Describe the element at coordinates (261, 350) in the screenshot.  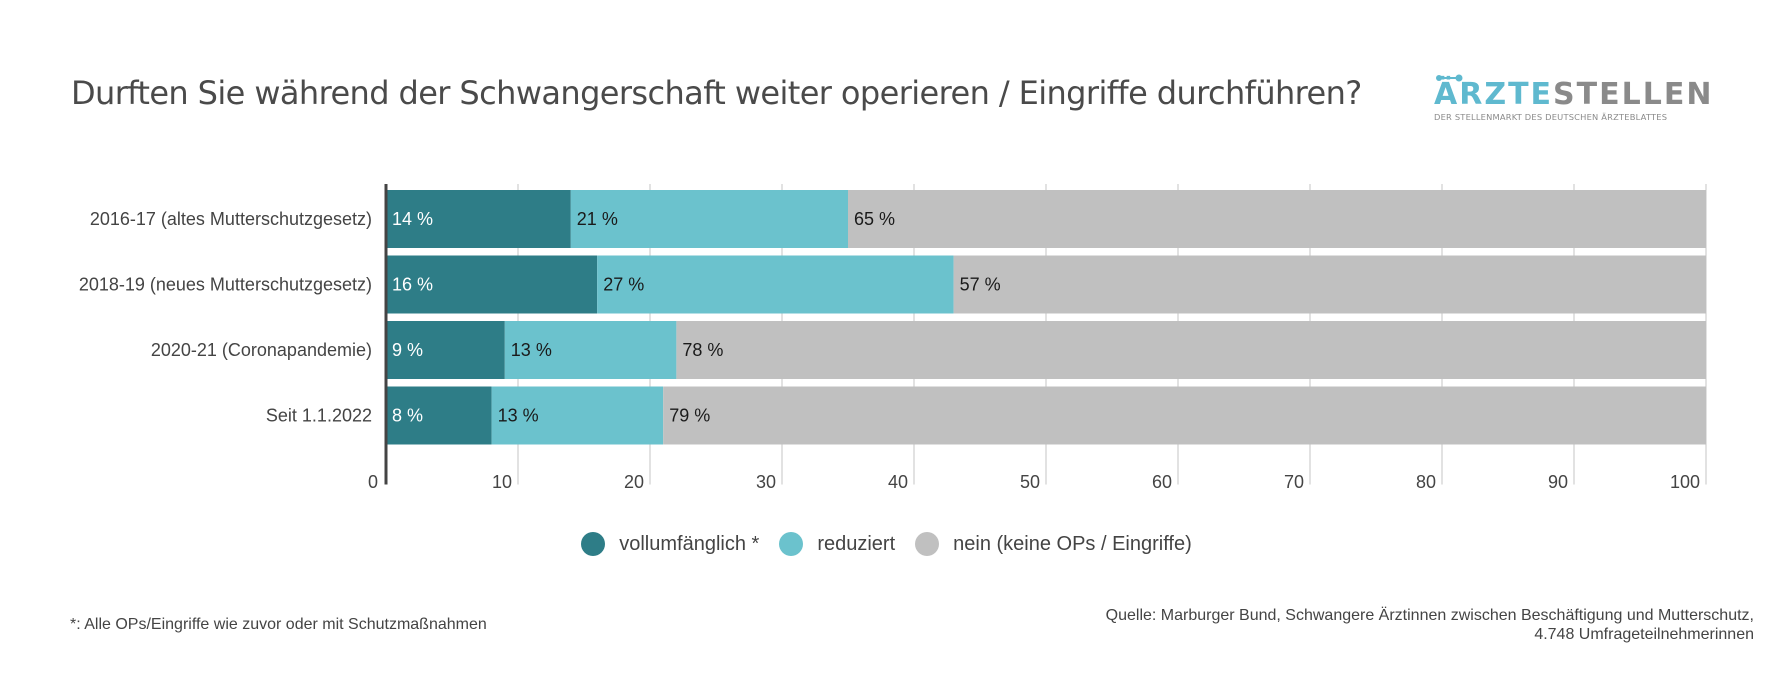
I see `category-label: 2020-21 (Coronapandemie)` at that location.